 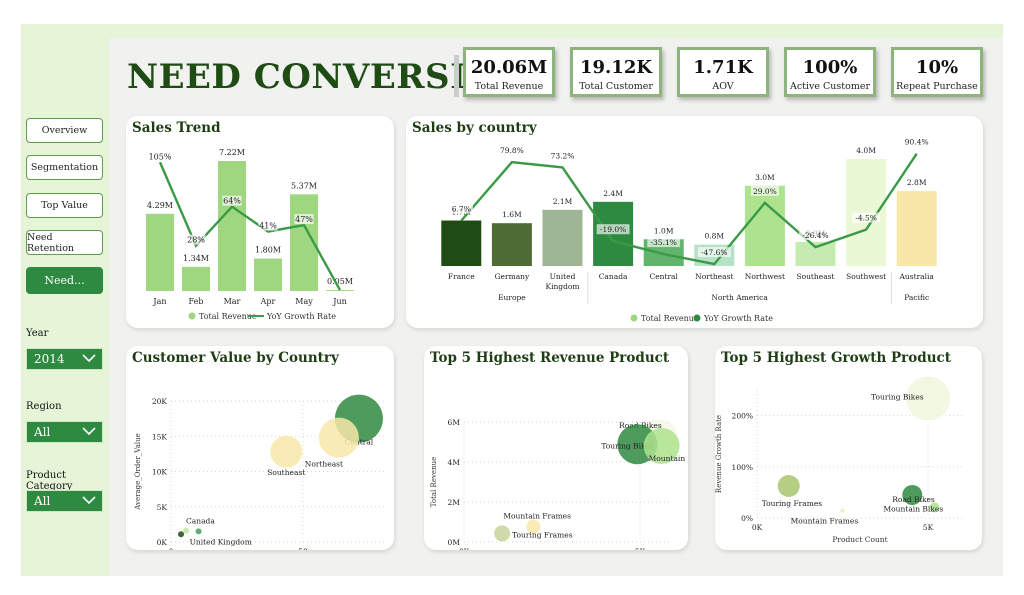 What do you see at coordinates (162, 507) in the screenshot?
I see `y-tick-label: 5K` at bounding box center [162, 507].